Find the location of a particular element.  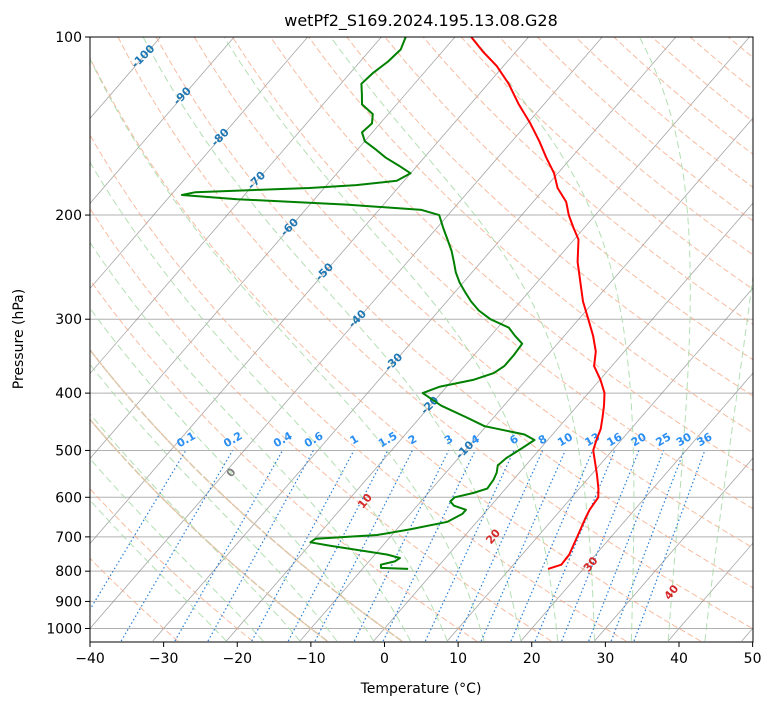

x-tick-label: −30 is located at coordinates (164, 659).